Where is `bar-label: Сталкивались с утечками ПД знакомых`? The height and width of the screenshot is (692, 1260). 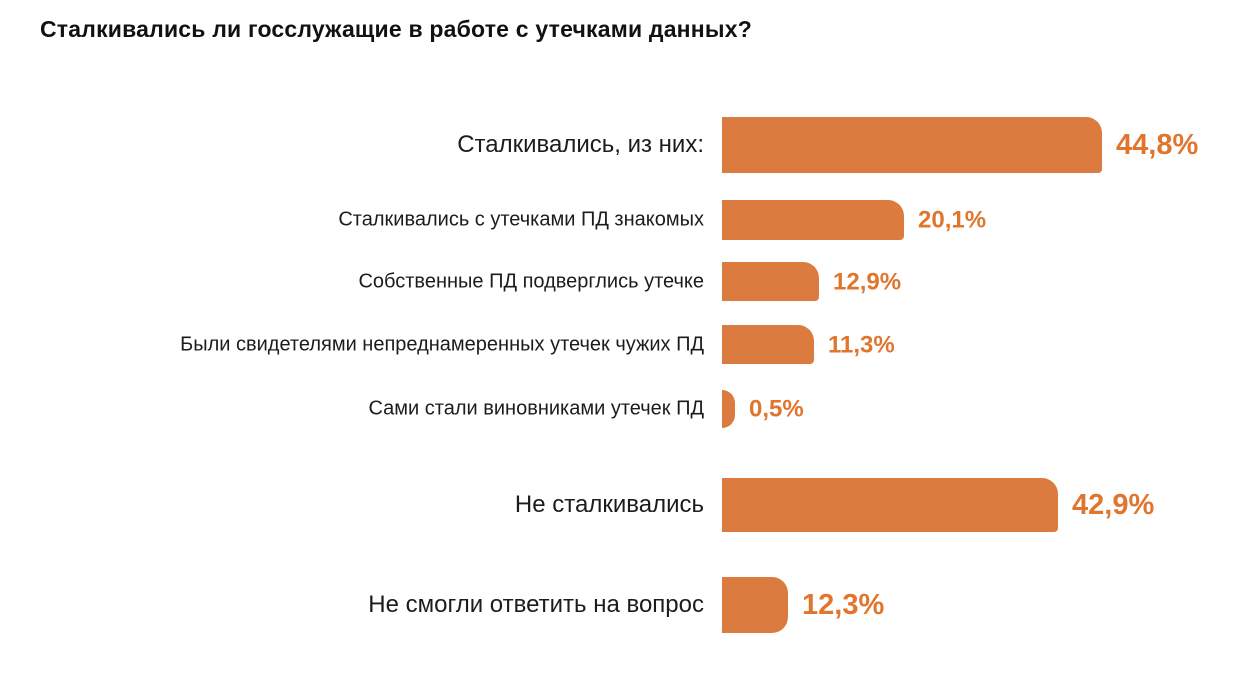
bar-label: Сталкивались с утечками ПД знакомых is located at coordinates (521, 219).